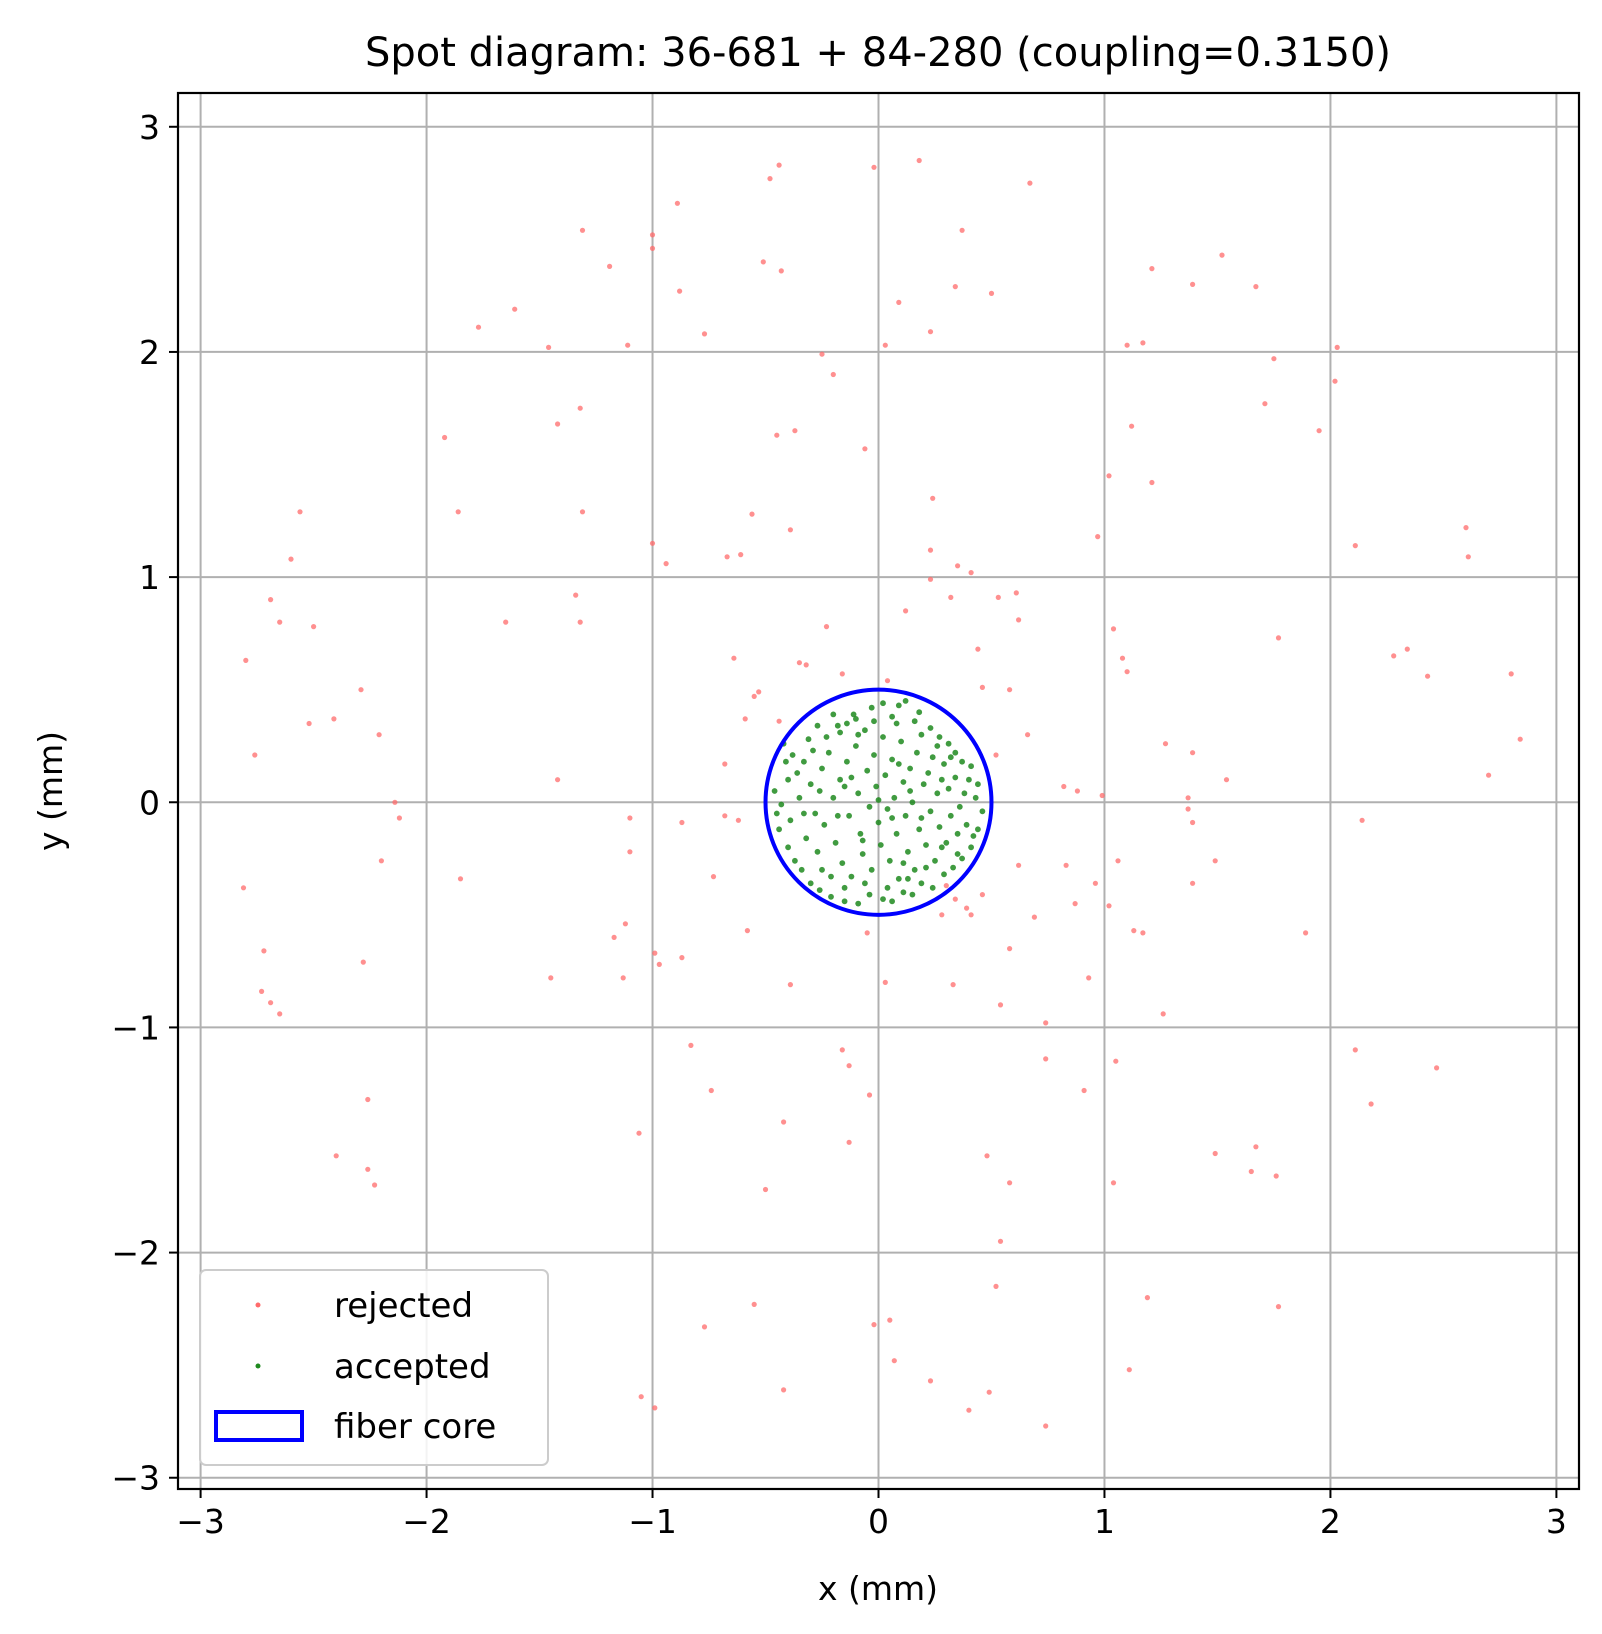 The width and height of the screenshot is (1602, 1634). Describe the element at coordinates (149, 802) in the screenshot. I see `y-tick-label: 0` at that location.